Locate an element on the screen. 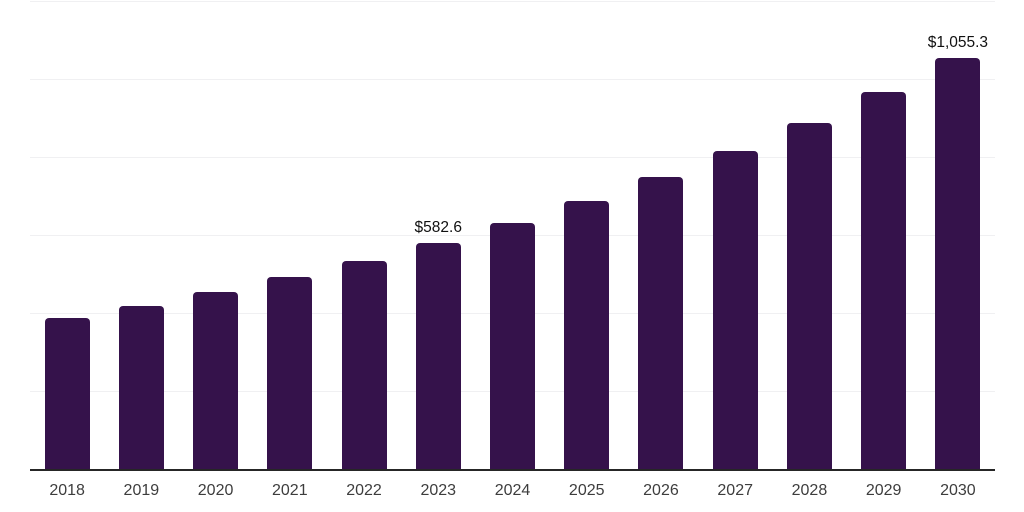 Image resolution: width=1024 pixels, height=512 pixels. bar-2021 is located at coordinates (290, 373).